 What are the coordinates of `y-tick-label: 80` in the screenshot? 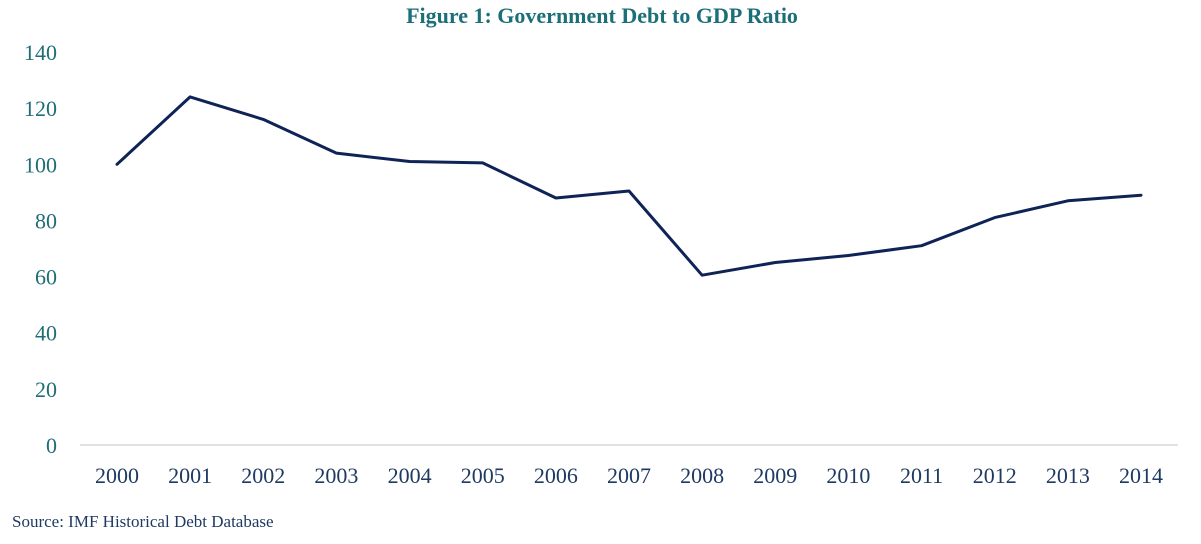 It's located at (46, 220).